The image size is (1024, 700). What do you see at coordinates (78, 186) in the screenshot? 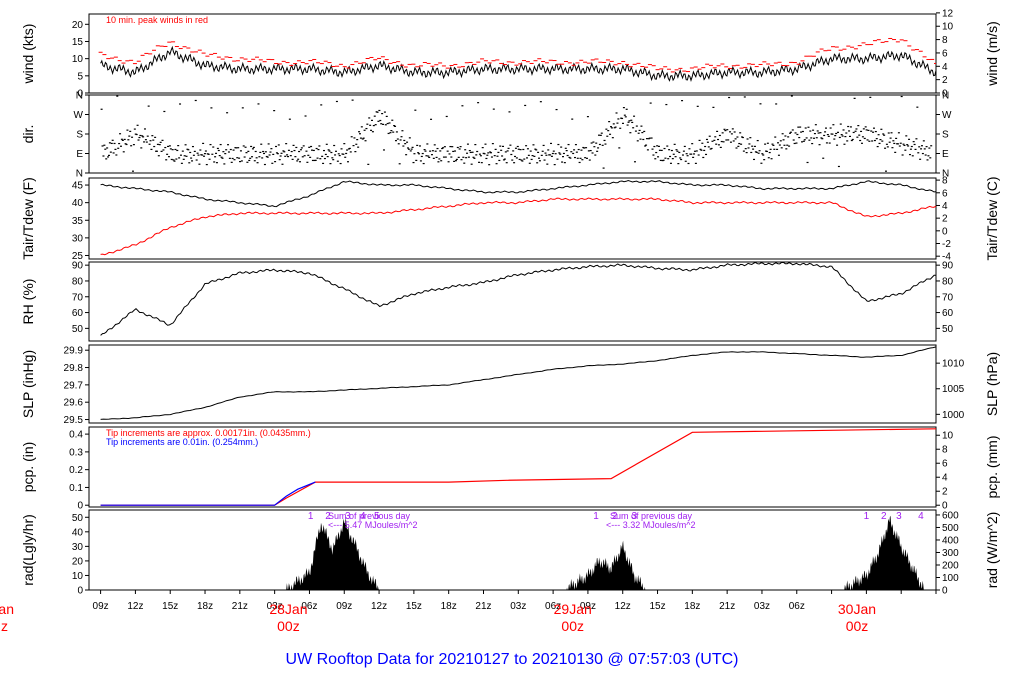
I see `ytick-label: 45` at bounding box center [78, 186].